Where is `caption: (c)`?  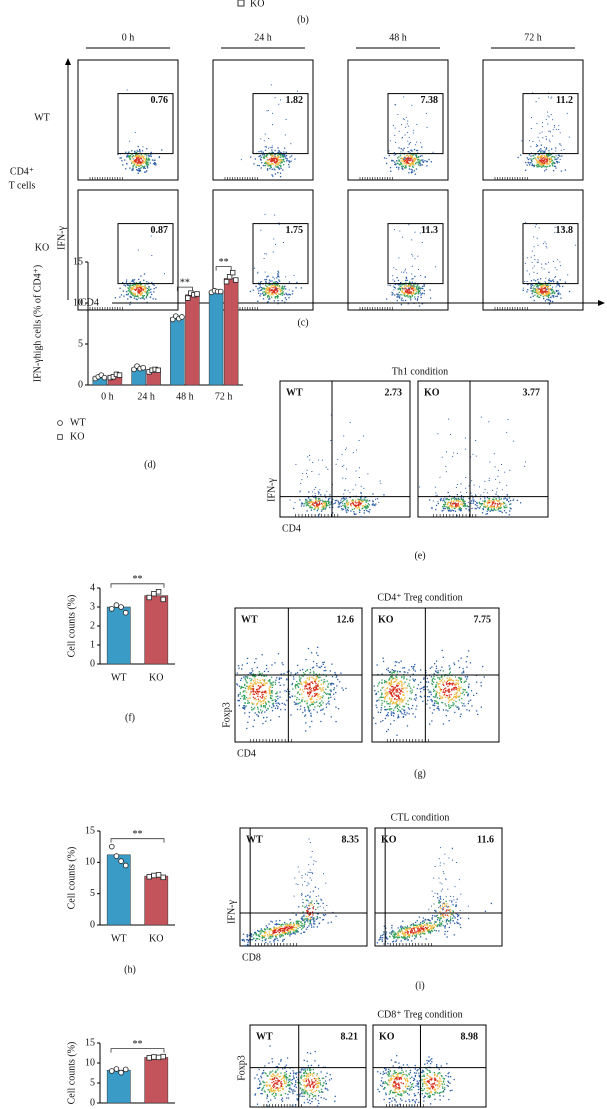
caption: (c) is located at coordinates (302, 322).